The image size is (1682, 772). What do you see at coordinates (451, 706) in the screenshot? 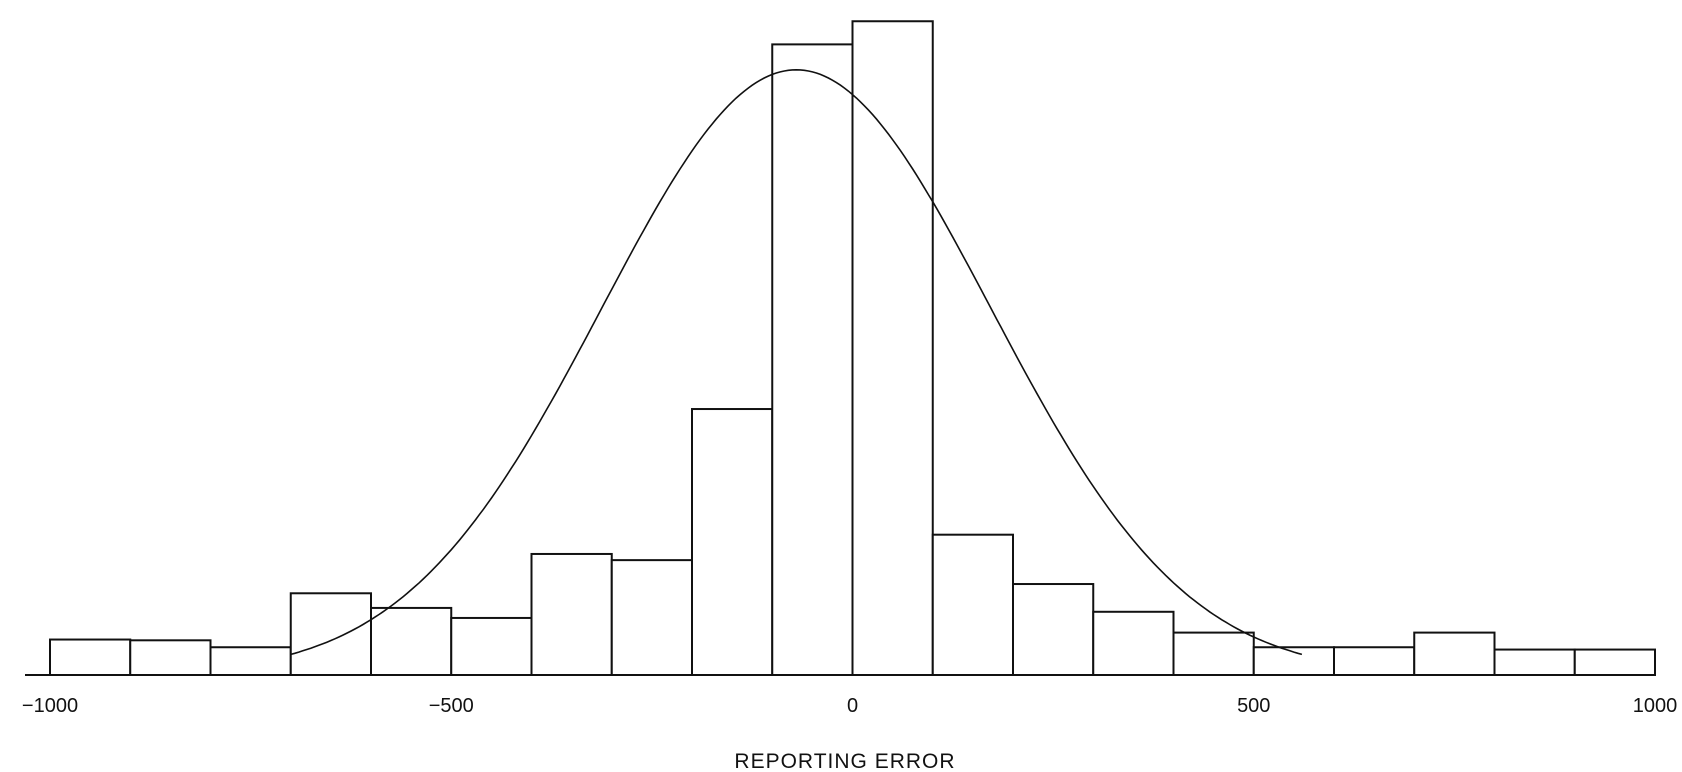
I see `x-tick-label: −500` at bounding box center [451, 706].